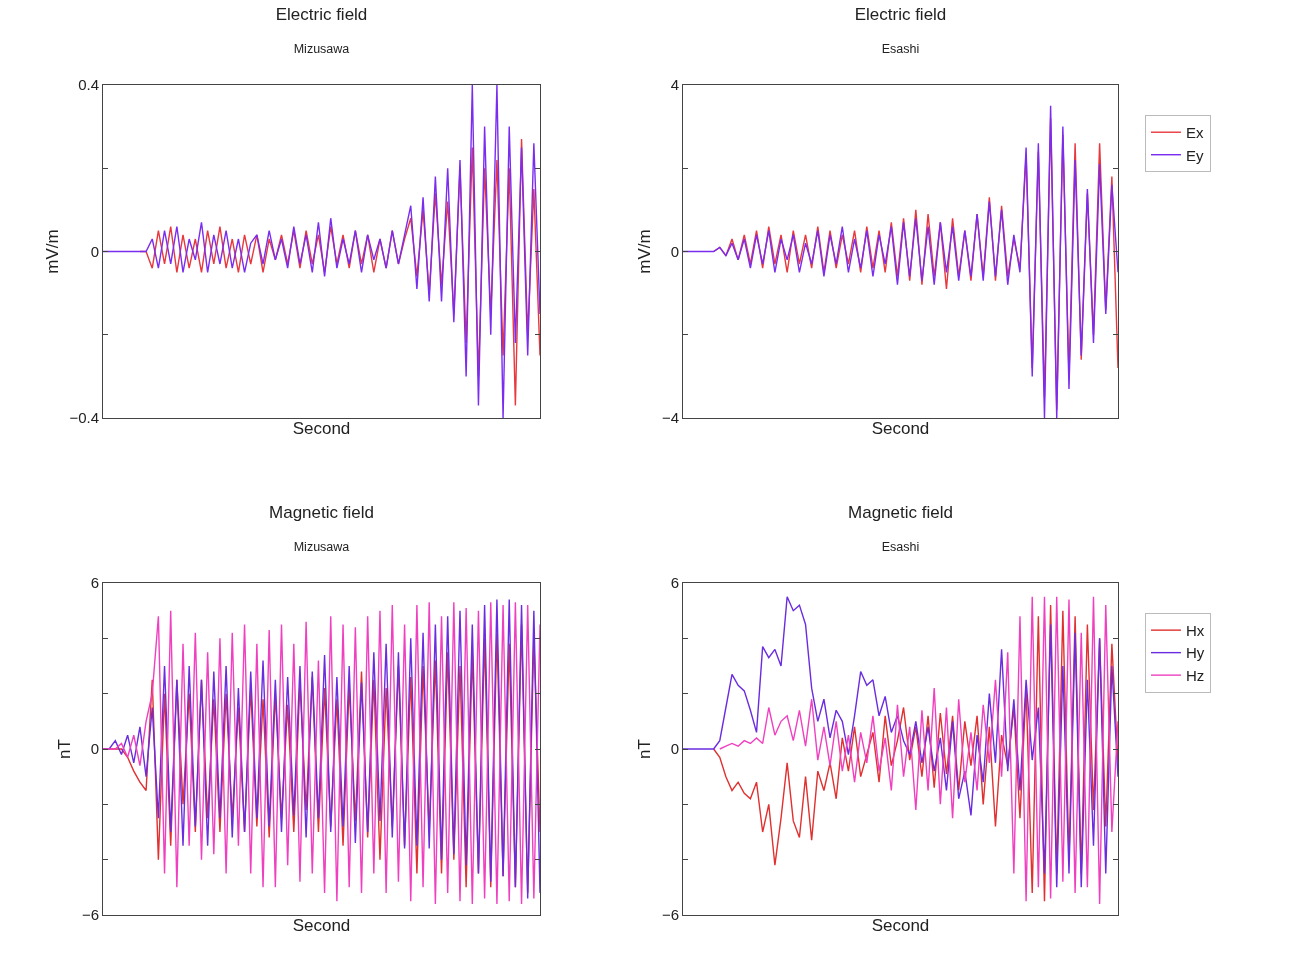 This screenshot has width=1289, height=954. I want to click on y-tick-label: −0.4, so click(84, 418).